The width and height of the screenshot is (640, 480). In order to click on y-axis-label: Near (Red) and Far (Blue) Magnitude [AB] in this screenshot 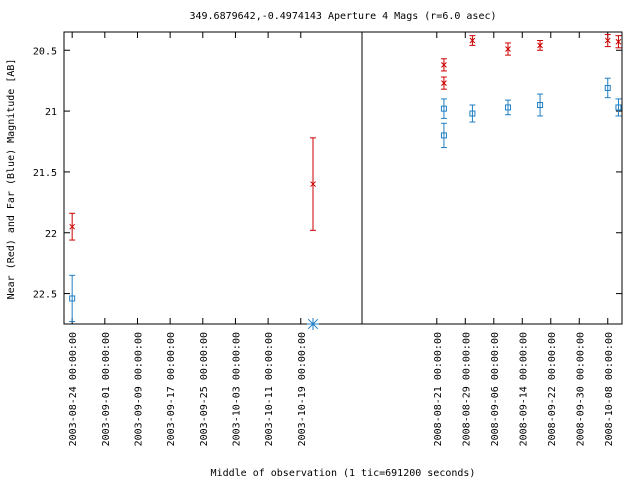, I will do `click(11, 179)`.